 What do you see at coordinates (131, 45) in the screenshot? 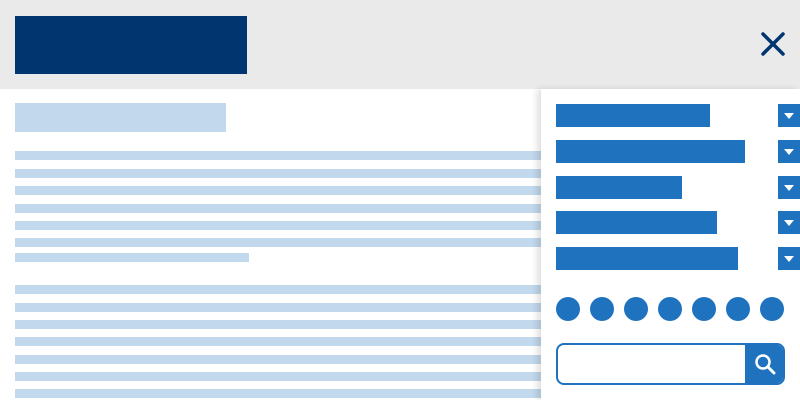
I see `brand-logo` at bounding box center [131, 45].